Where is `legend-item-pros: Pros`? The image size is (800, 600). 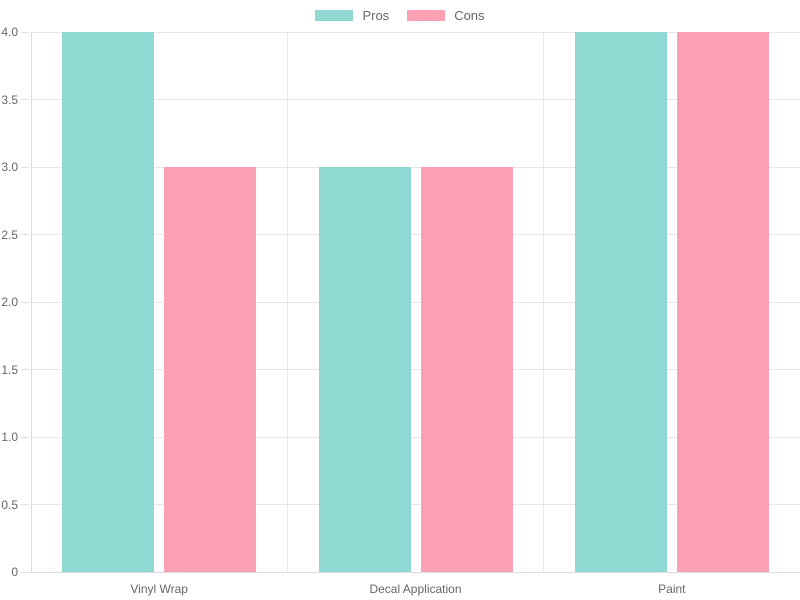 legend-item-pros: Pros is located at coordinates (352, 15).